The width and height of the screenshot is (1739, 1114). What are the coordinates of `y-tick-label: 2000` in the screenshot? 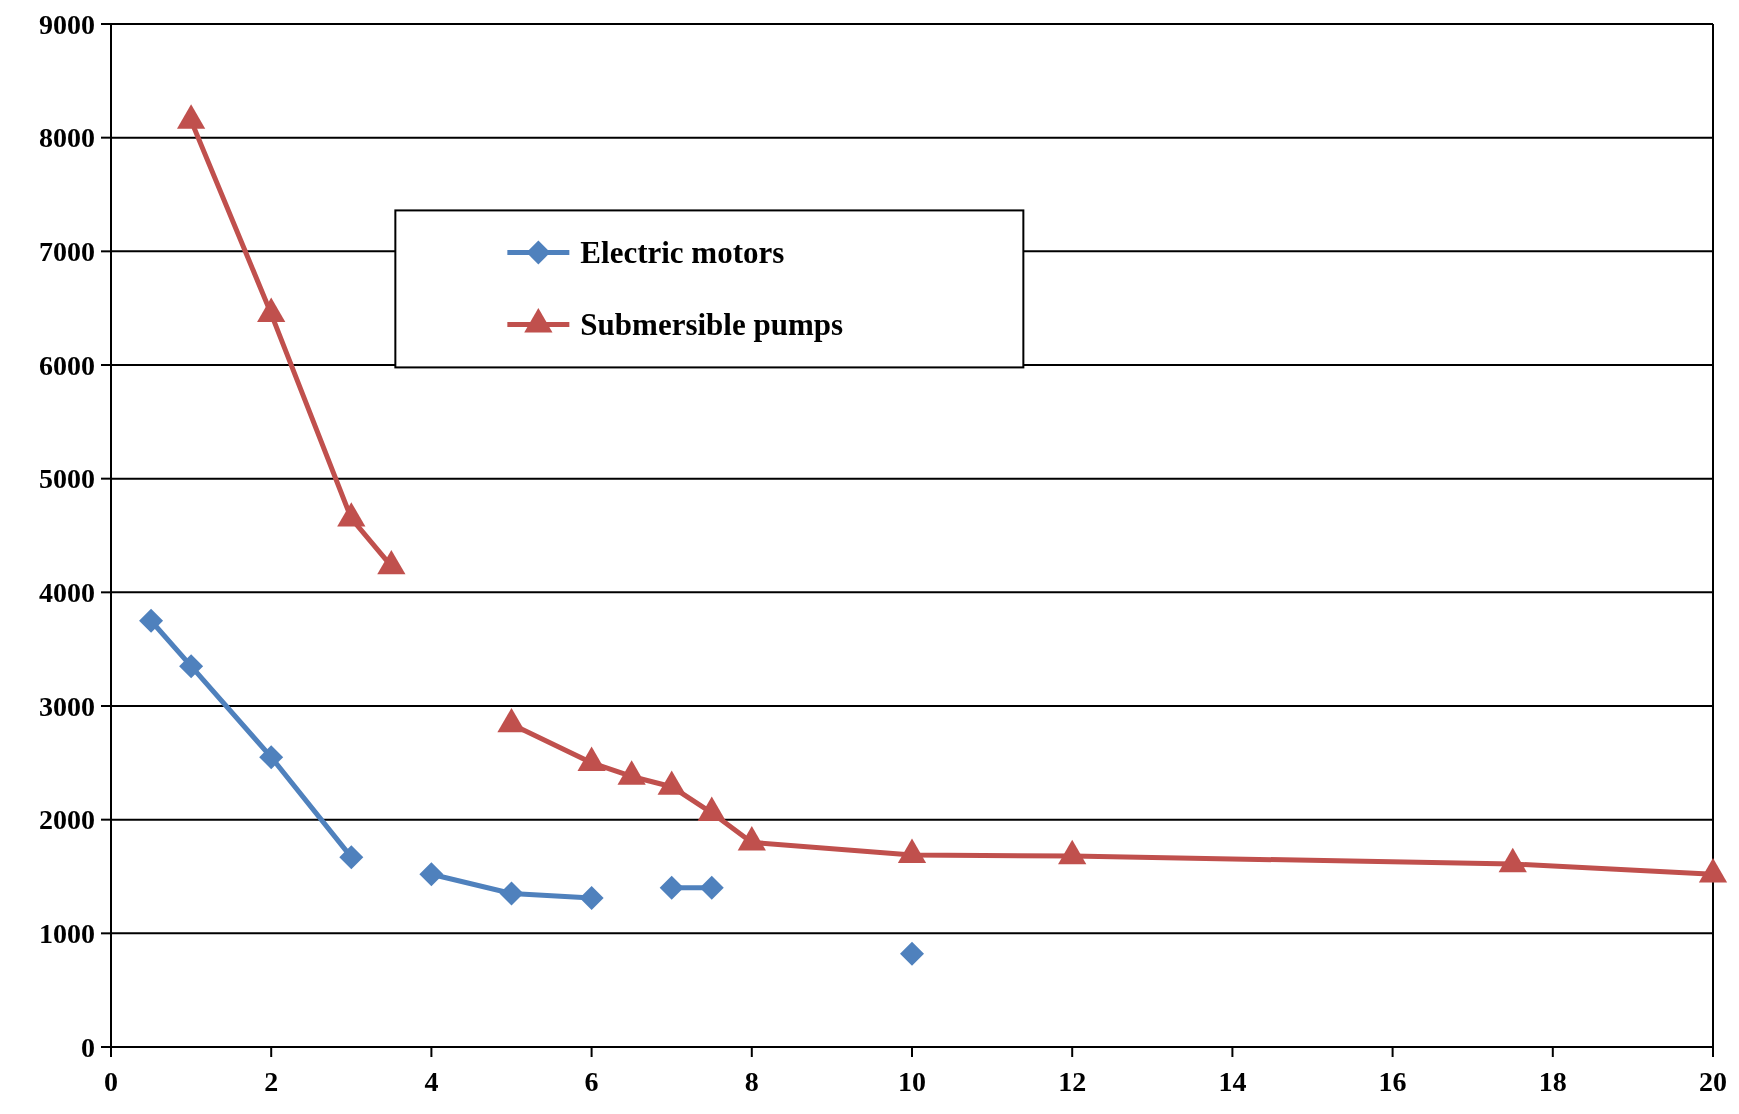 It's located at (67, 820).